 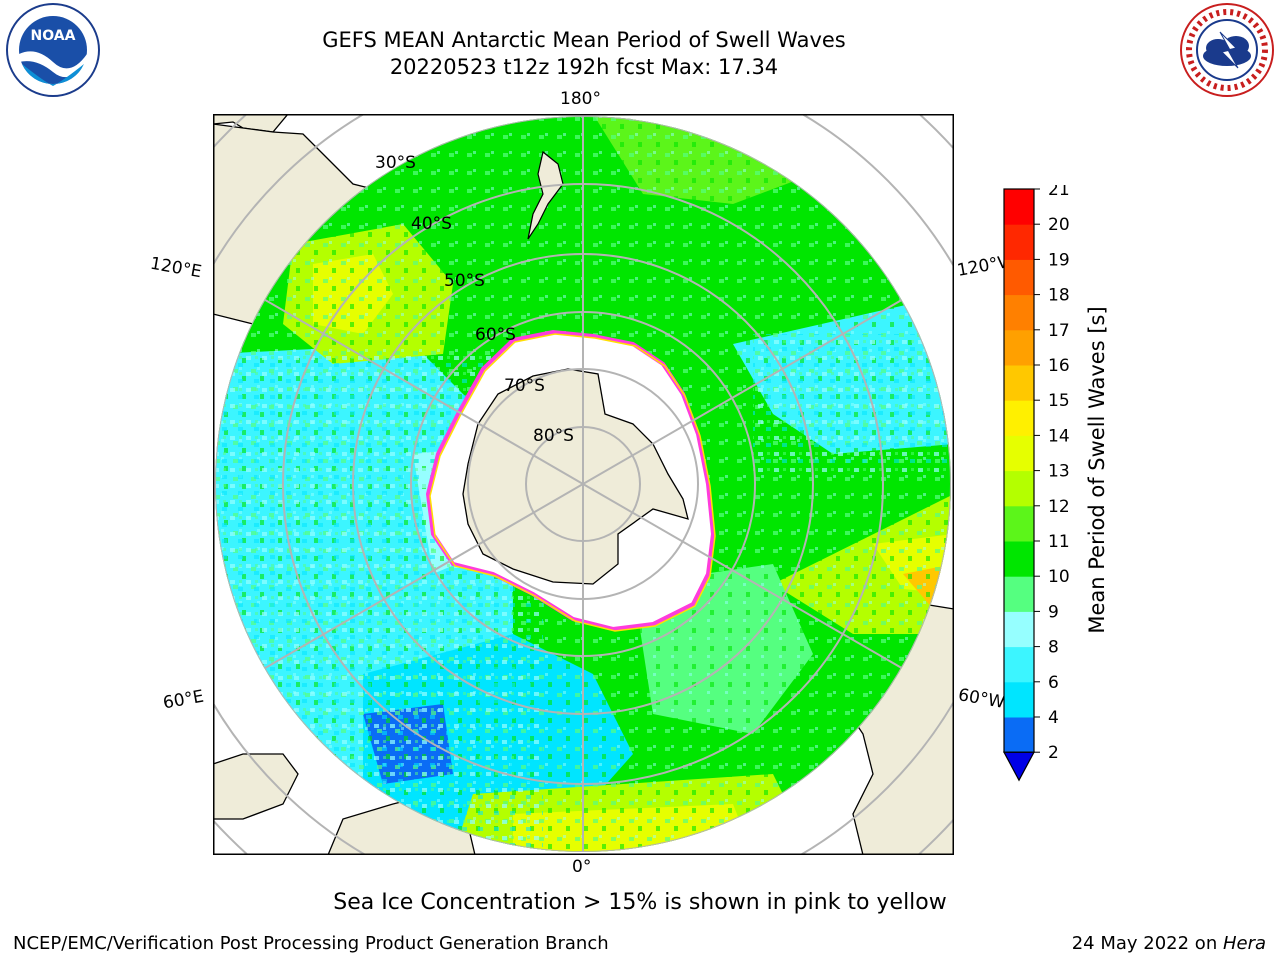 What do you see at coordinates (524, 386) in the screenshot?
I see `lat-label-70s: 70°S` at bounding box center [524, 386].